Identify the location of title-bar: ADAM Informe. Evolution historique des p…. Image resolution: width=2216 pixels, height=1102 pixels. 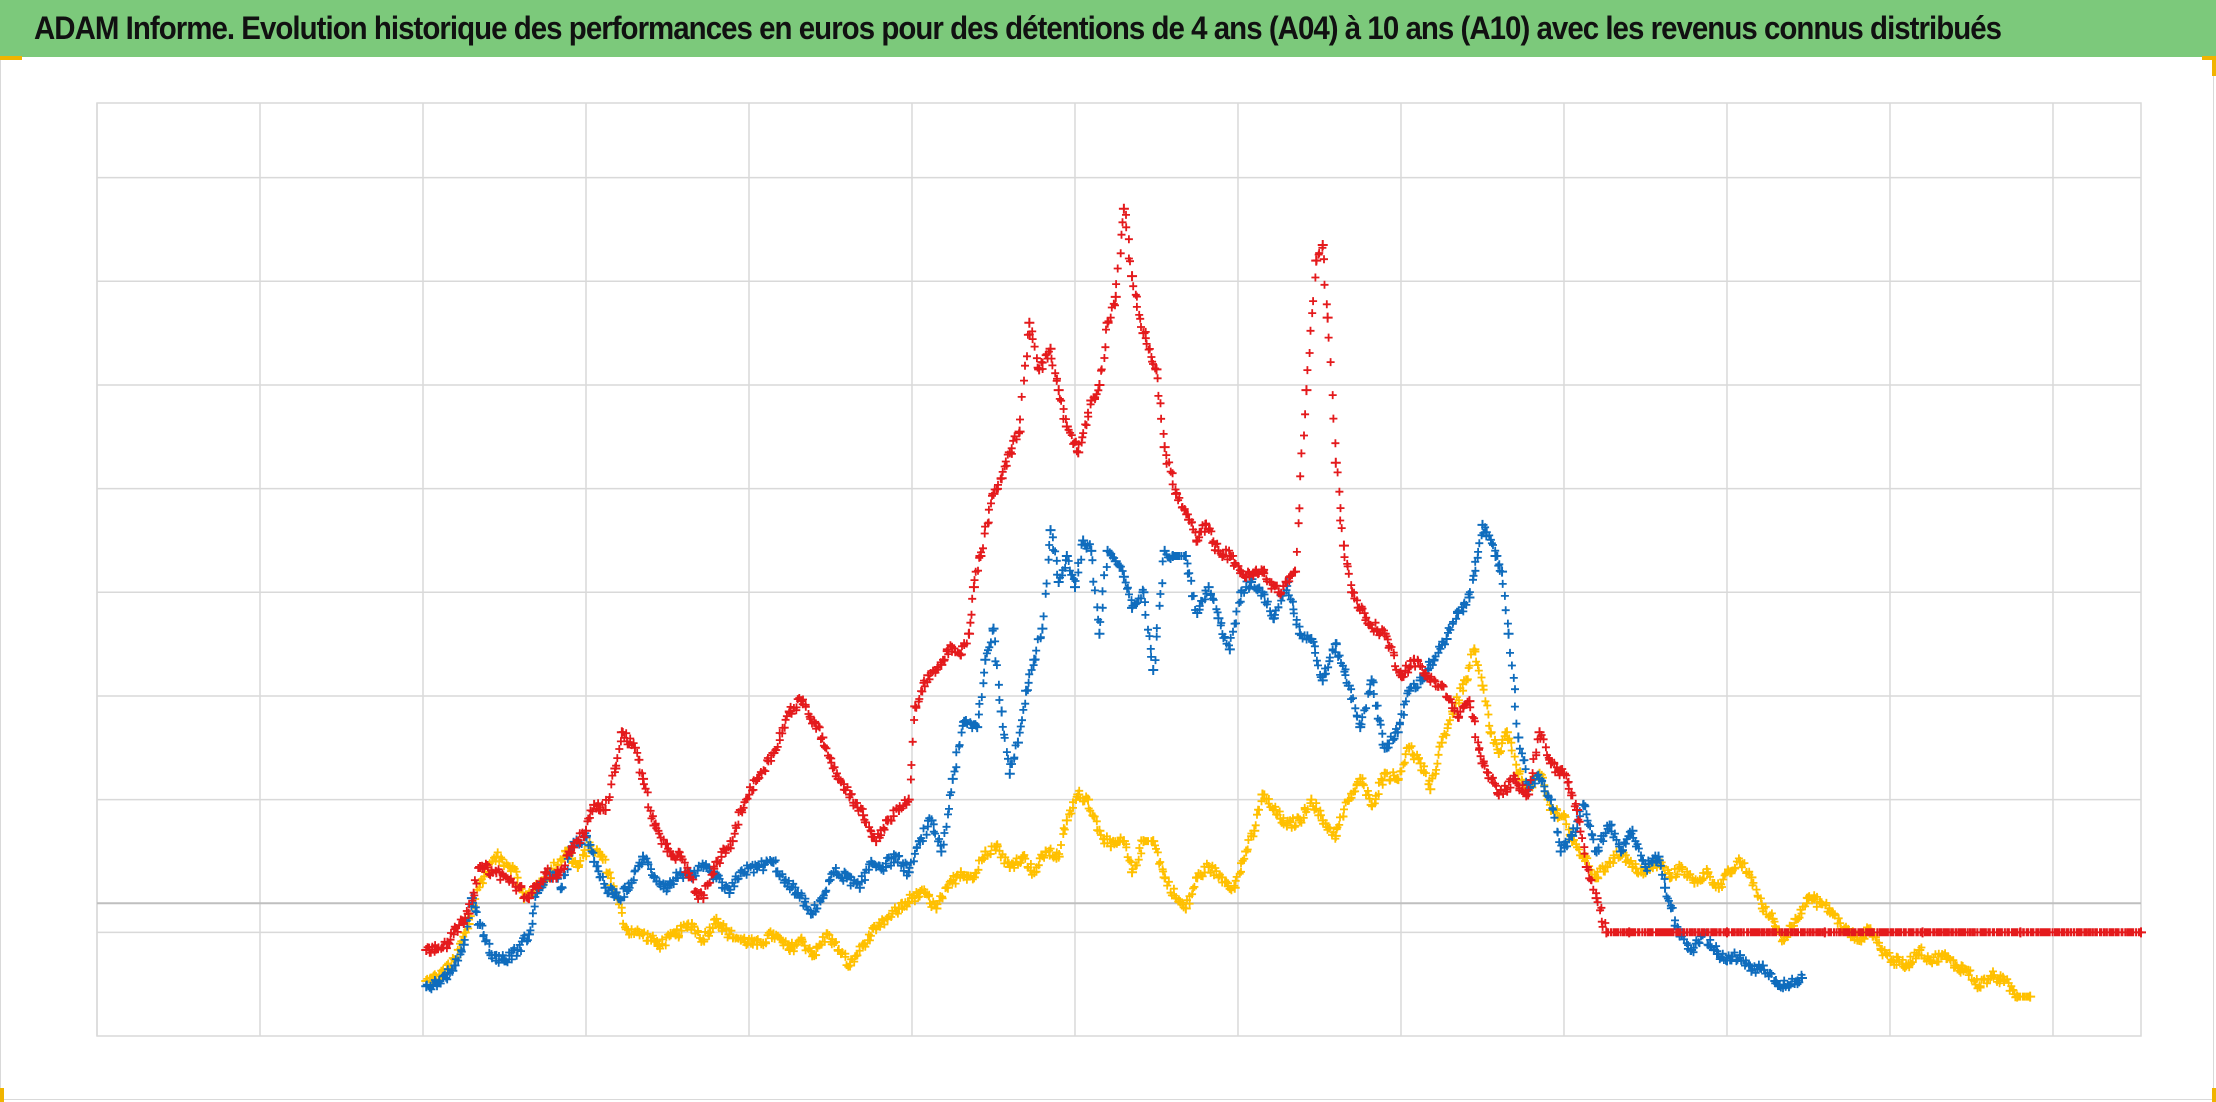
(1108, 28).